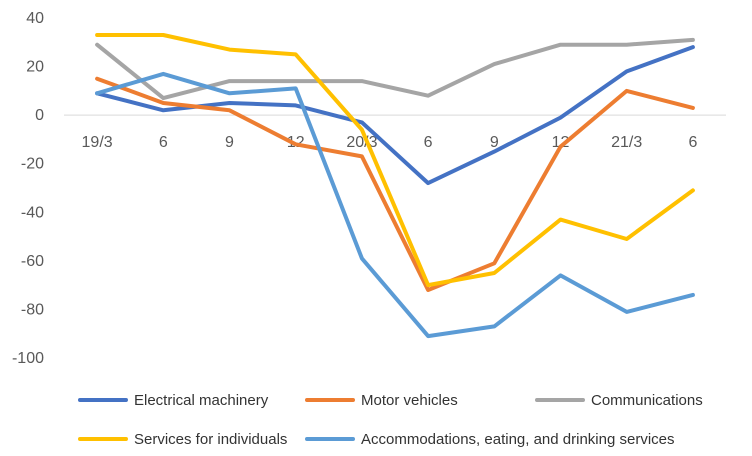  I want to click on y-tick-label: -20, so click(32, 164).